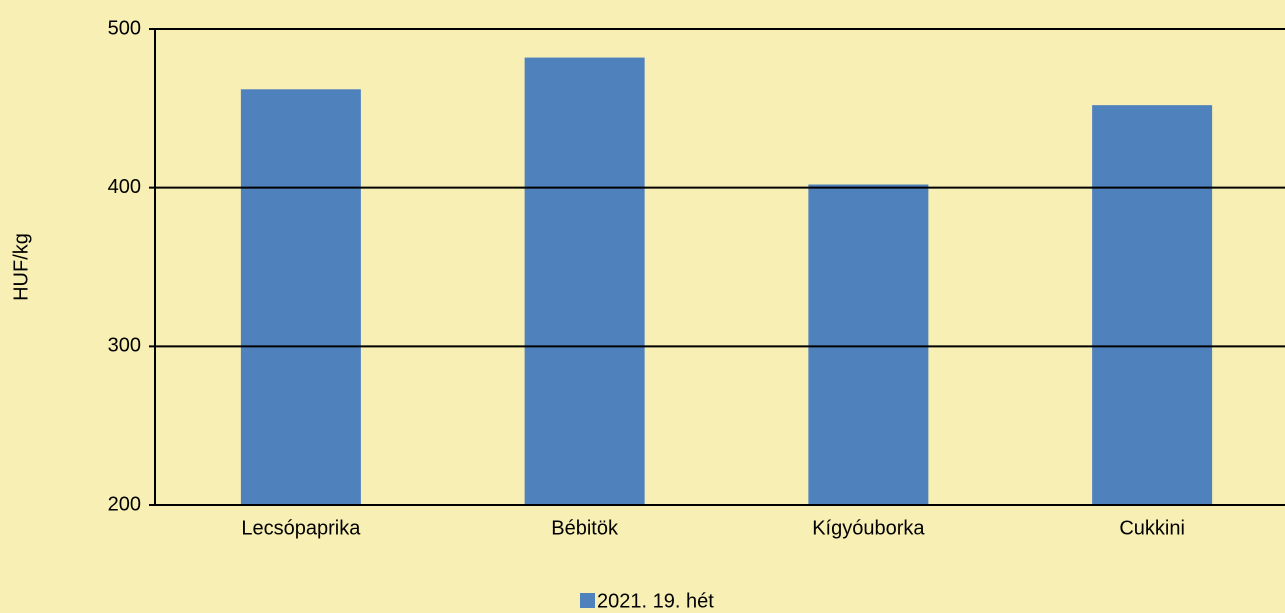 This screenshot has width=1285, height=613. I want to click on y-axis-label: HUF/kg, so click(21, 267).